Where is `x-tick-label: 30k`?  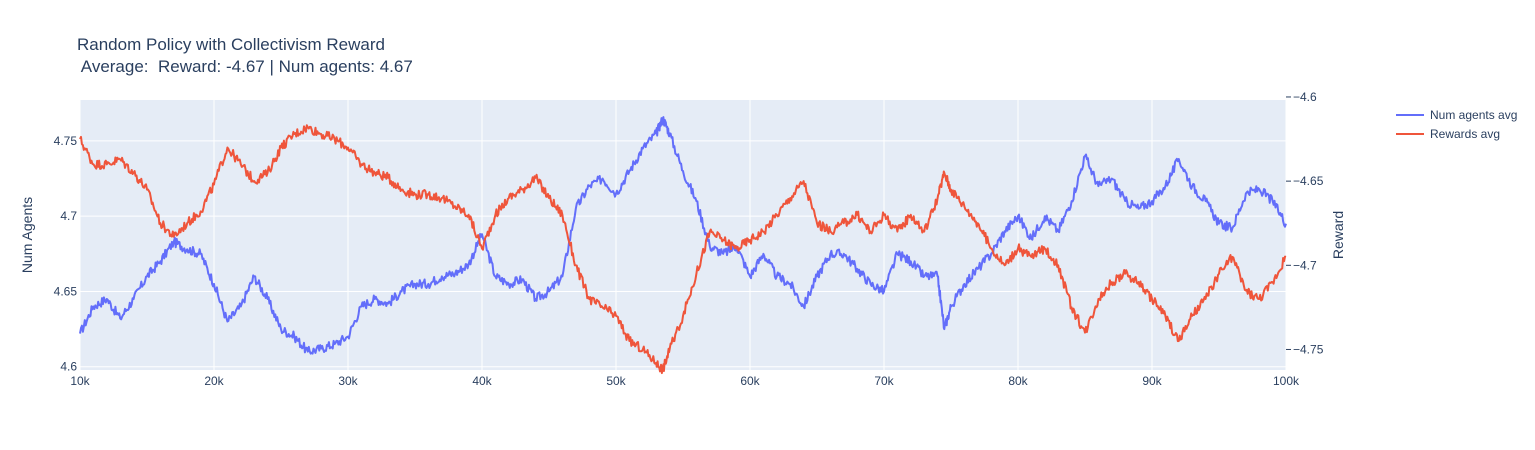 x-tick-label: 30k is located at coordinates (348, 381).